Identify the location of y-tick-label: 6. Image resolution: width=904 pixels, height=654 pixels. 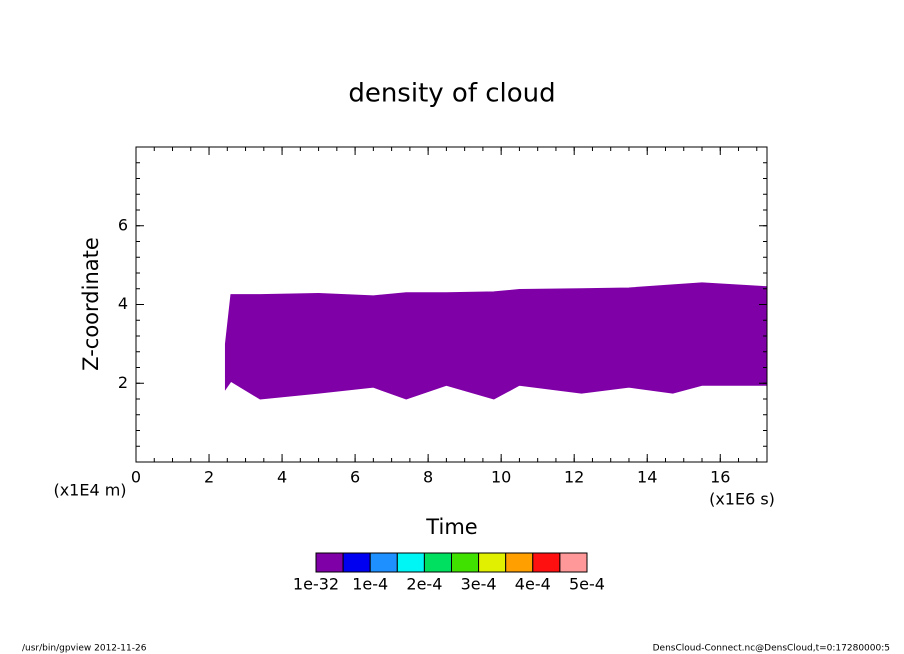
(123, 224).